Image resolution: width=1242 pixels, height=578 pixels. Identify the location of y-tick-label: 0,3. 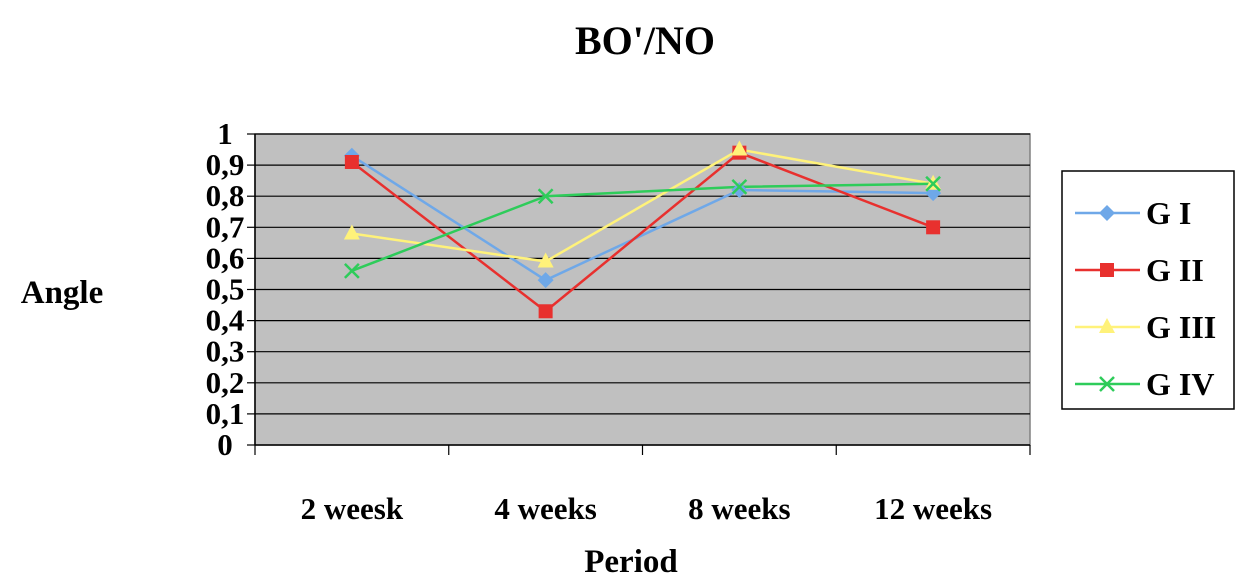
(225, 351).